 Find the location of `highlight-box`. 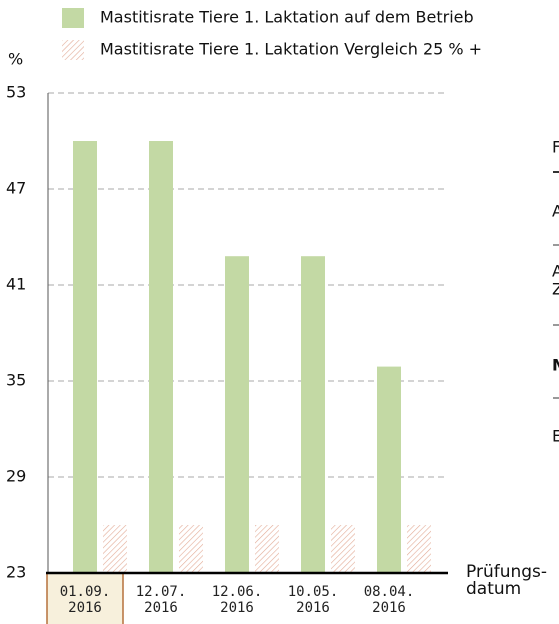

highlight-box is located at coordinates (85, 598).